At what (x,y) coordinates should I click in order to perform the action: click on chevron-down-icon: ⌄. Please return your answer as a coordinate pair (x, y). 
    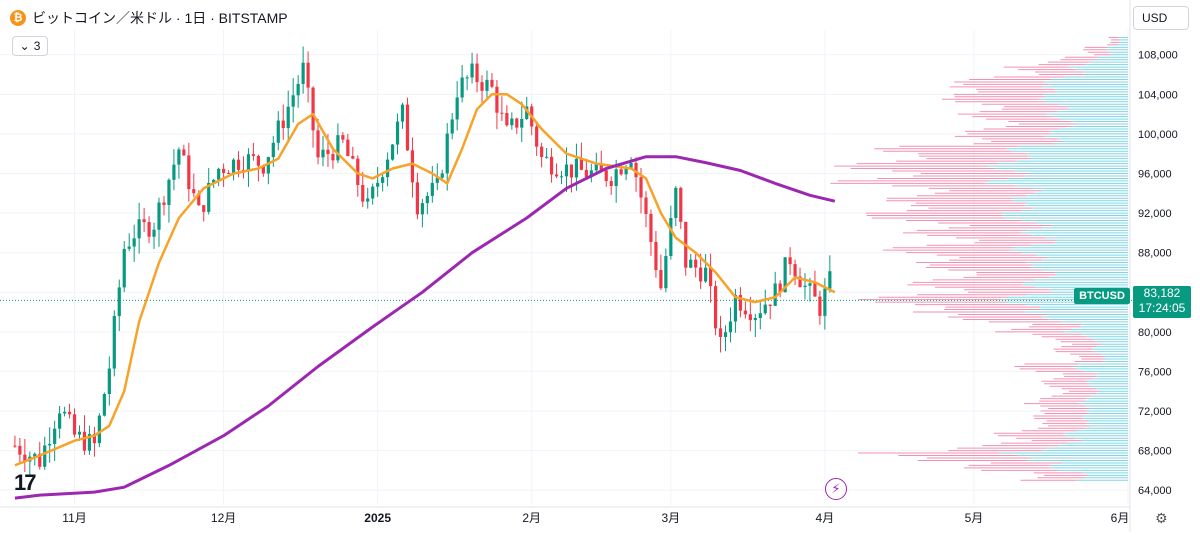
    Looking at the image, I should click on (24, 46).